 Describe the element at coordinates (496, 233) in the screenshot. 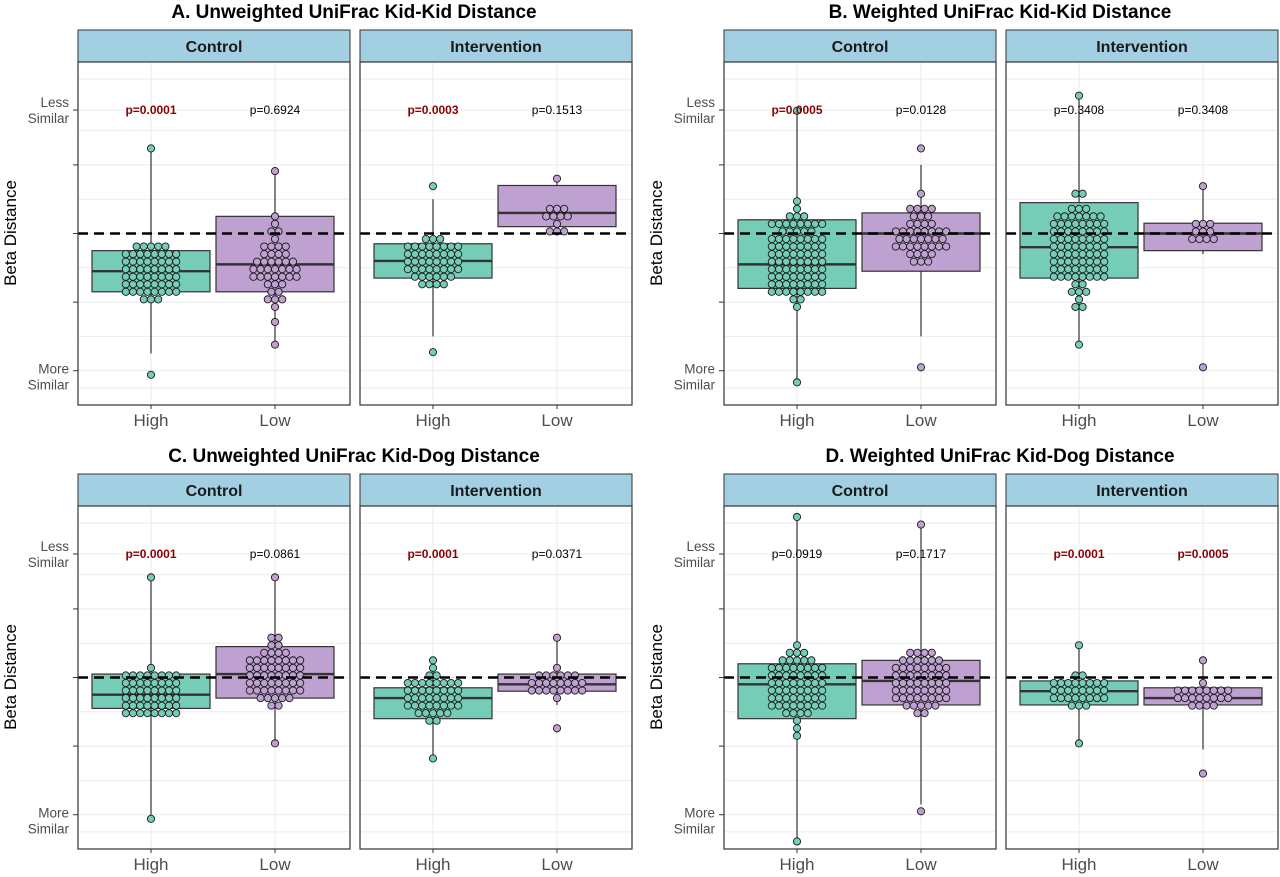

I see `plot-border` at that location.